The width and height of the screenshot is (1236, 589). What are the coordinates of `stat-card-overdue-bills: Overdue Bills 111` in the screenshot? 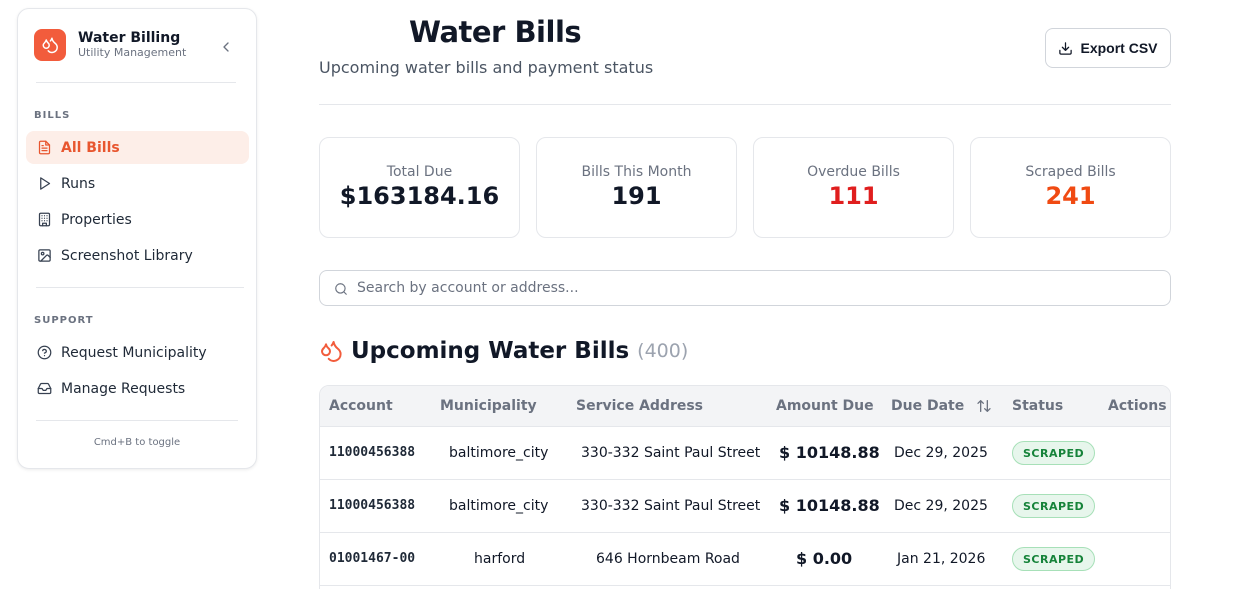 It's located at (853, 187).